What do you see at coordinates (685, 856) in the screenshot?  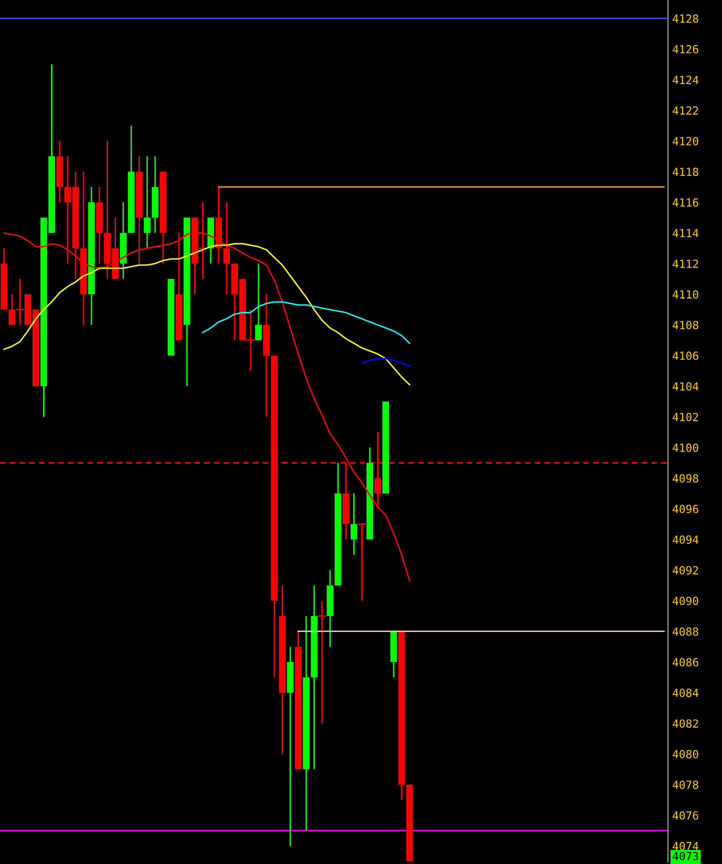 I see `text: 4073` at bounding box center [685, 856].